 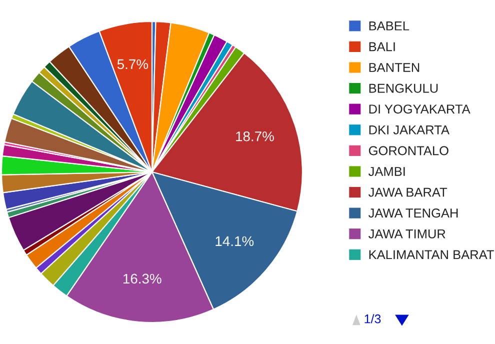 I want to click on data-label: 14.1%, so click(x=235, y=241).